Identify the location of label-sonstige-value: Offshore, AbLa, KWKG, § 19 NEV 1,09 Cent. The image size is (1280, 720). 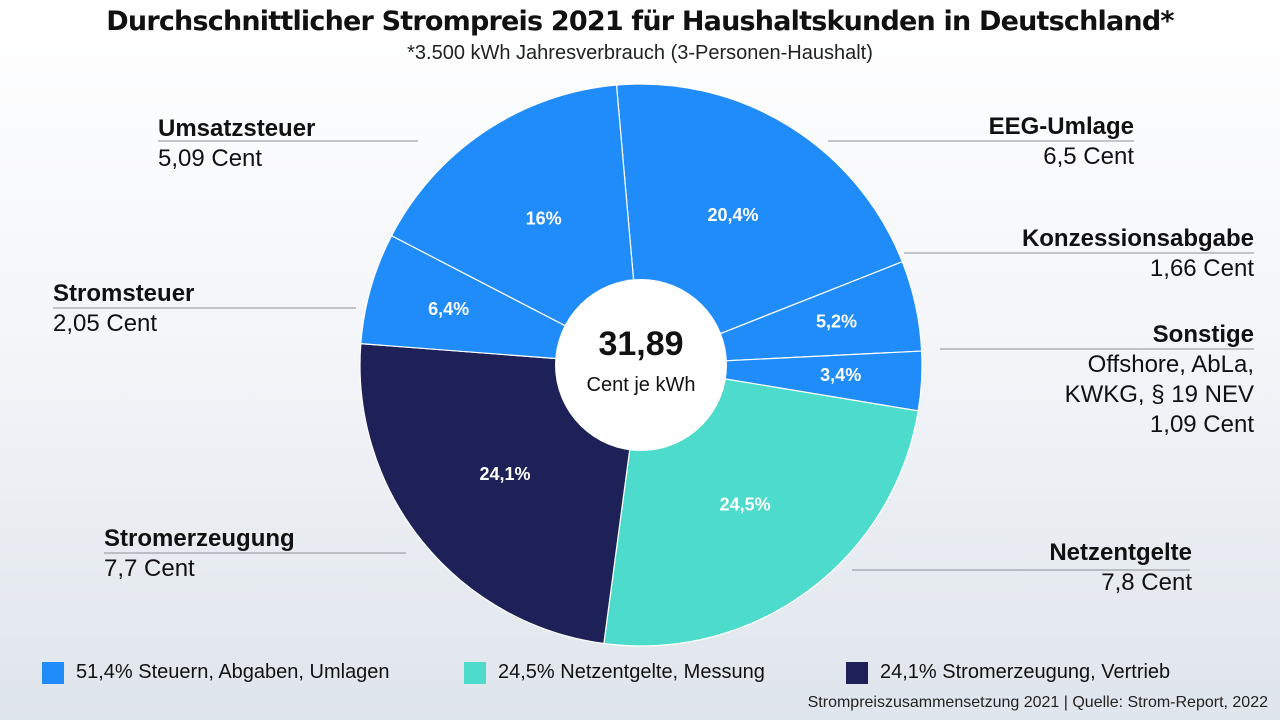
(1159, 394).